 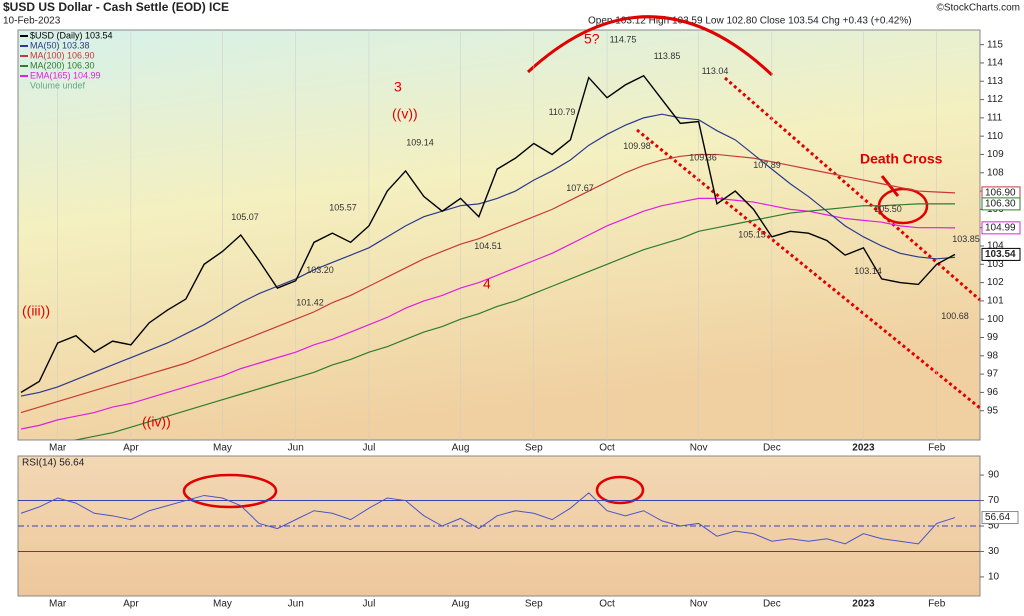 I want to click on peak-label: 109.36, so click(x=703, y=157).